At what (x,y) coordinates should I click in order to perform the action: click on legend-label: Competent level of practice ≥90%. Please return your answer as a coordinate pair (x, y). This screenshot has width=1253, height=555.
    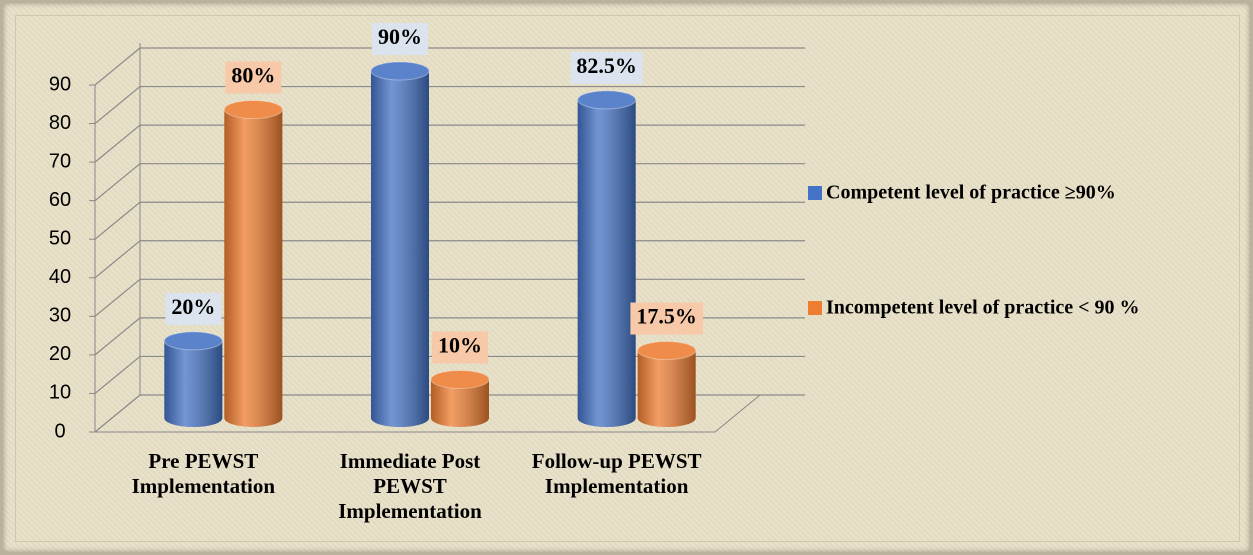
    Looking at the image, I should click on (971, 193).